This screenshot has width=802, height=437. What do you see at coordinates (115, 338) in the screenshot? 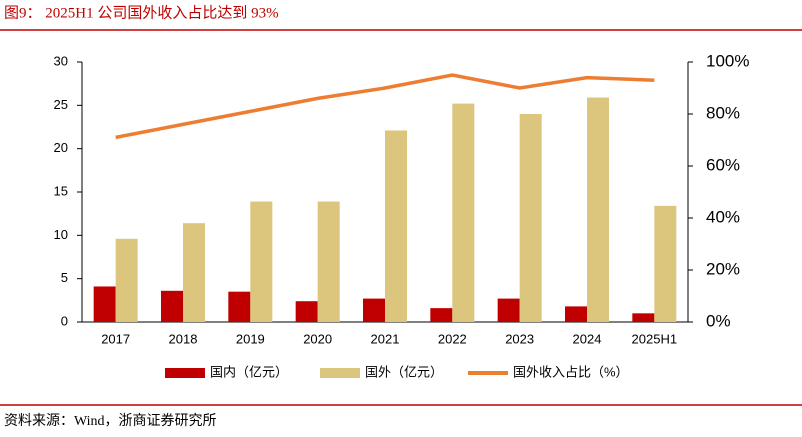
I see `x-tick-label: 2017` at bounding box center [115, 338].